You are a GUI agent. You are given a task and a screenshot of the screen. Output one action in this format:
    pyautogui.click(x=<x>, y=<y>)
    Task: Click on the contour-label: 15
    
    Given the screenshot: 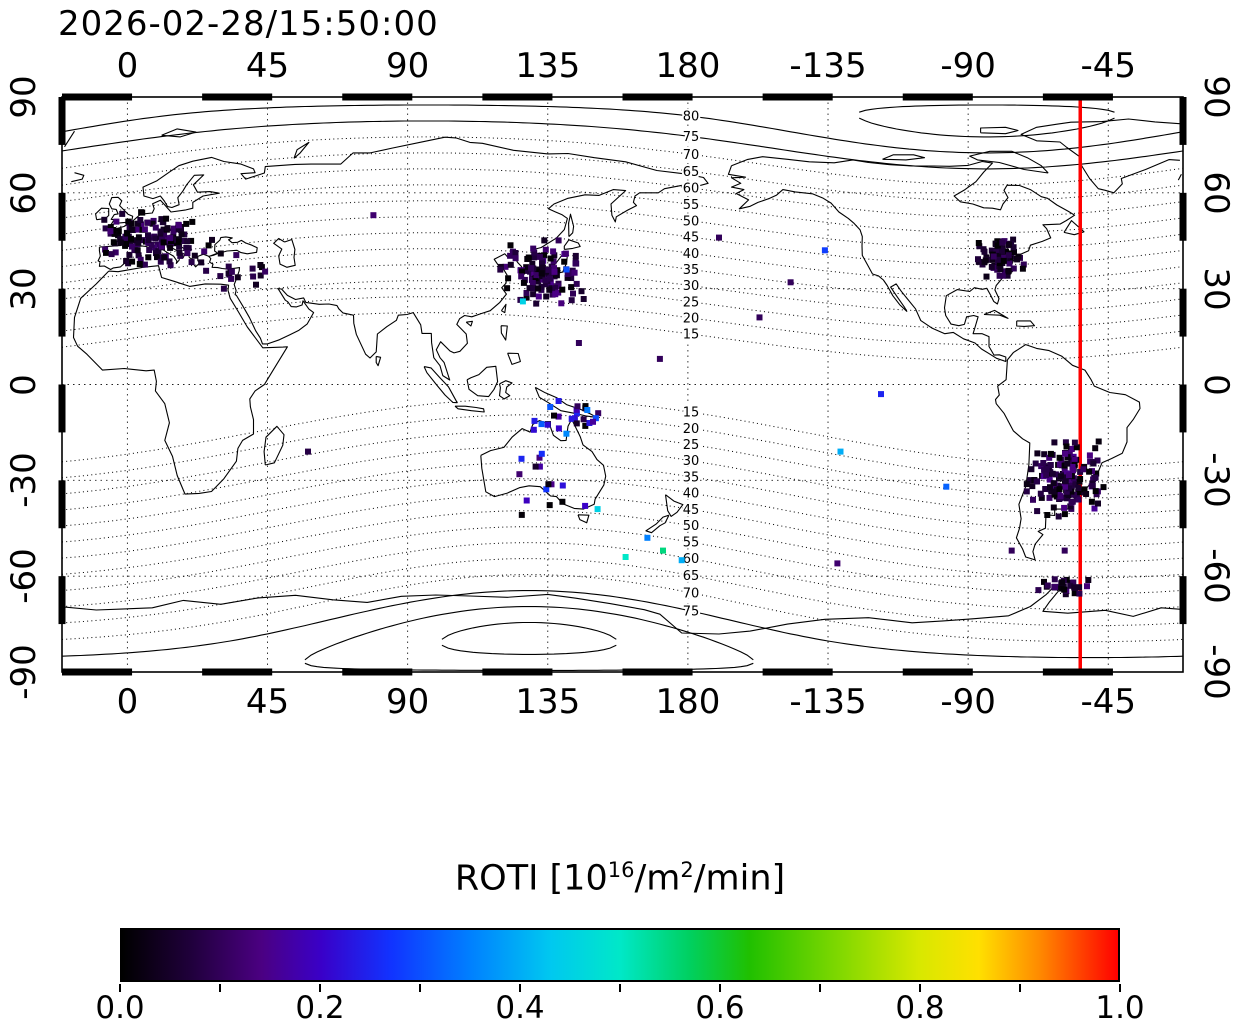 What is the action you would take?
    pyautogui.click(x=691, y=335)
    